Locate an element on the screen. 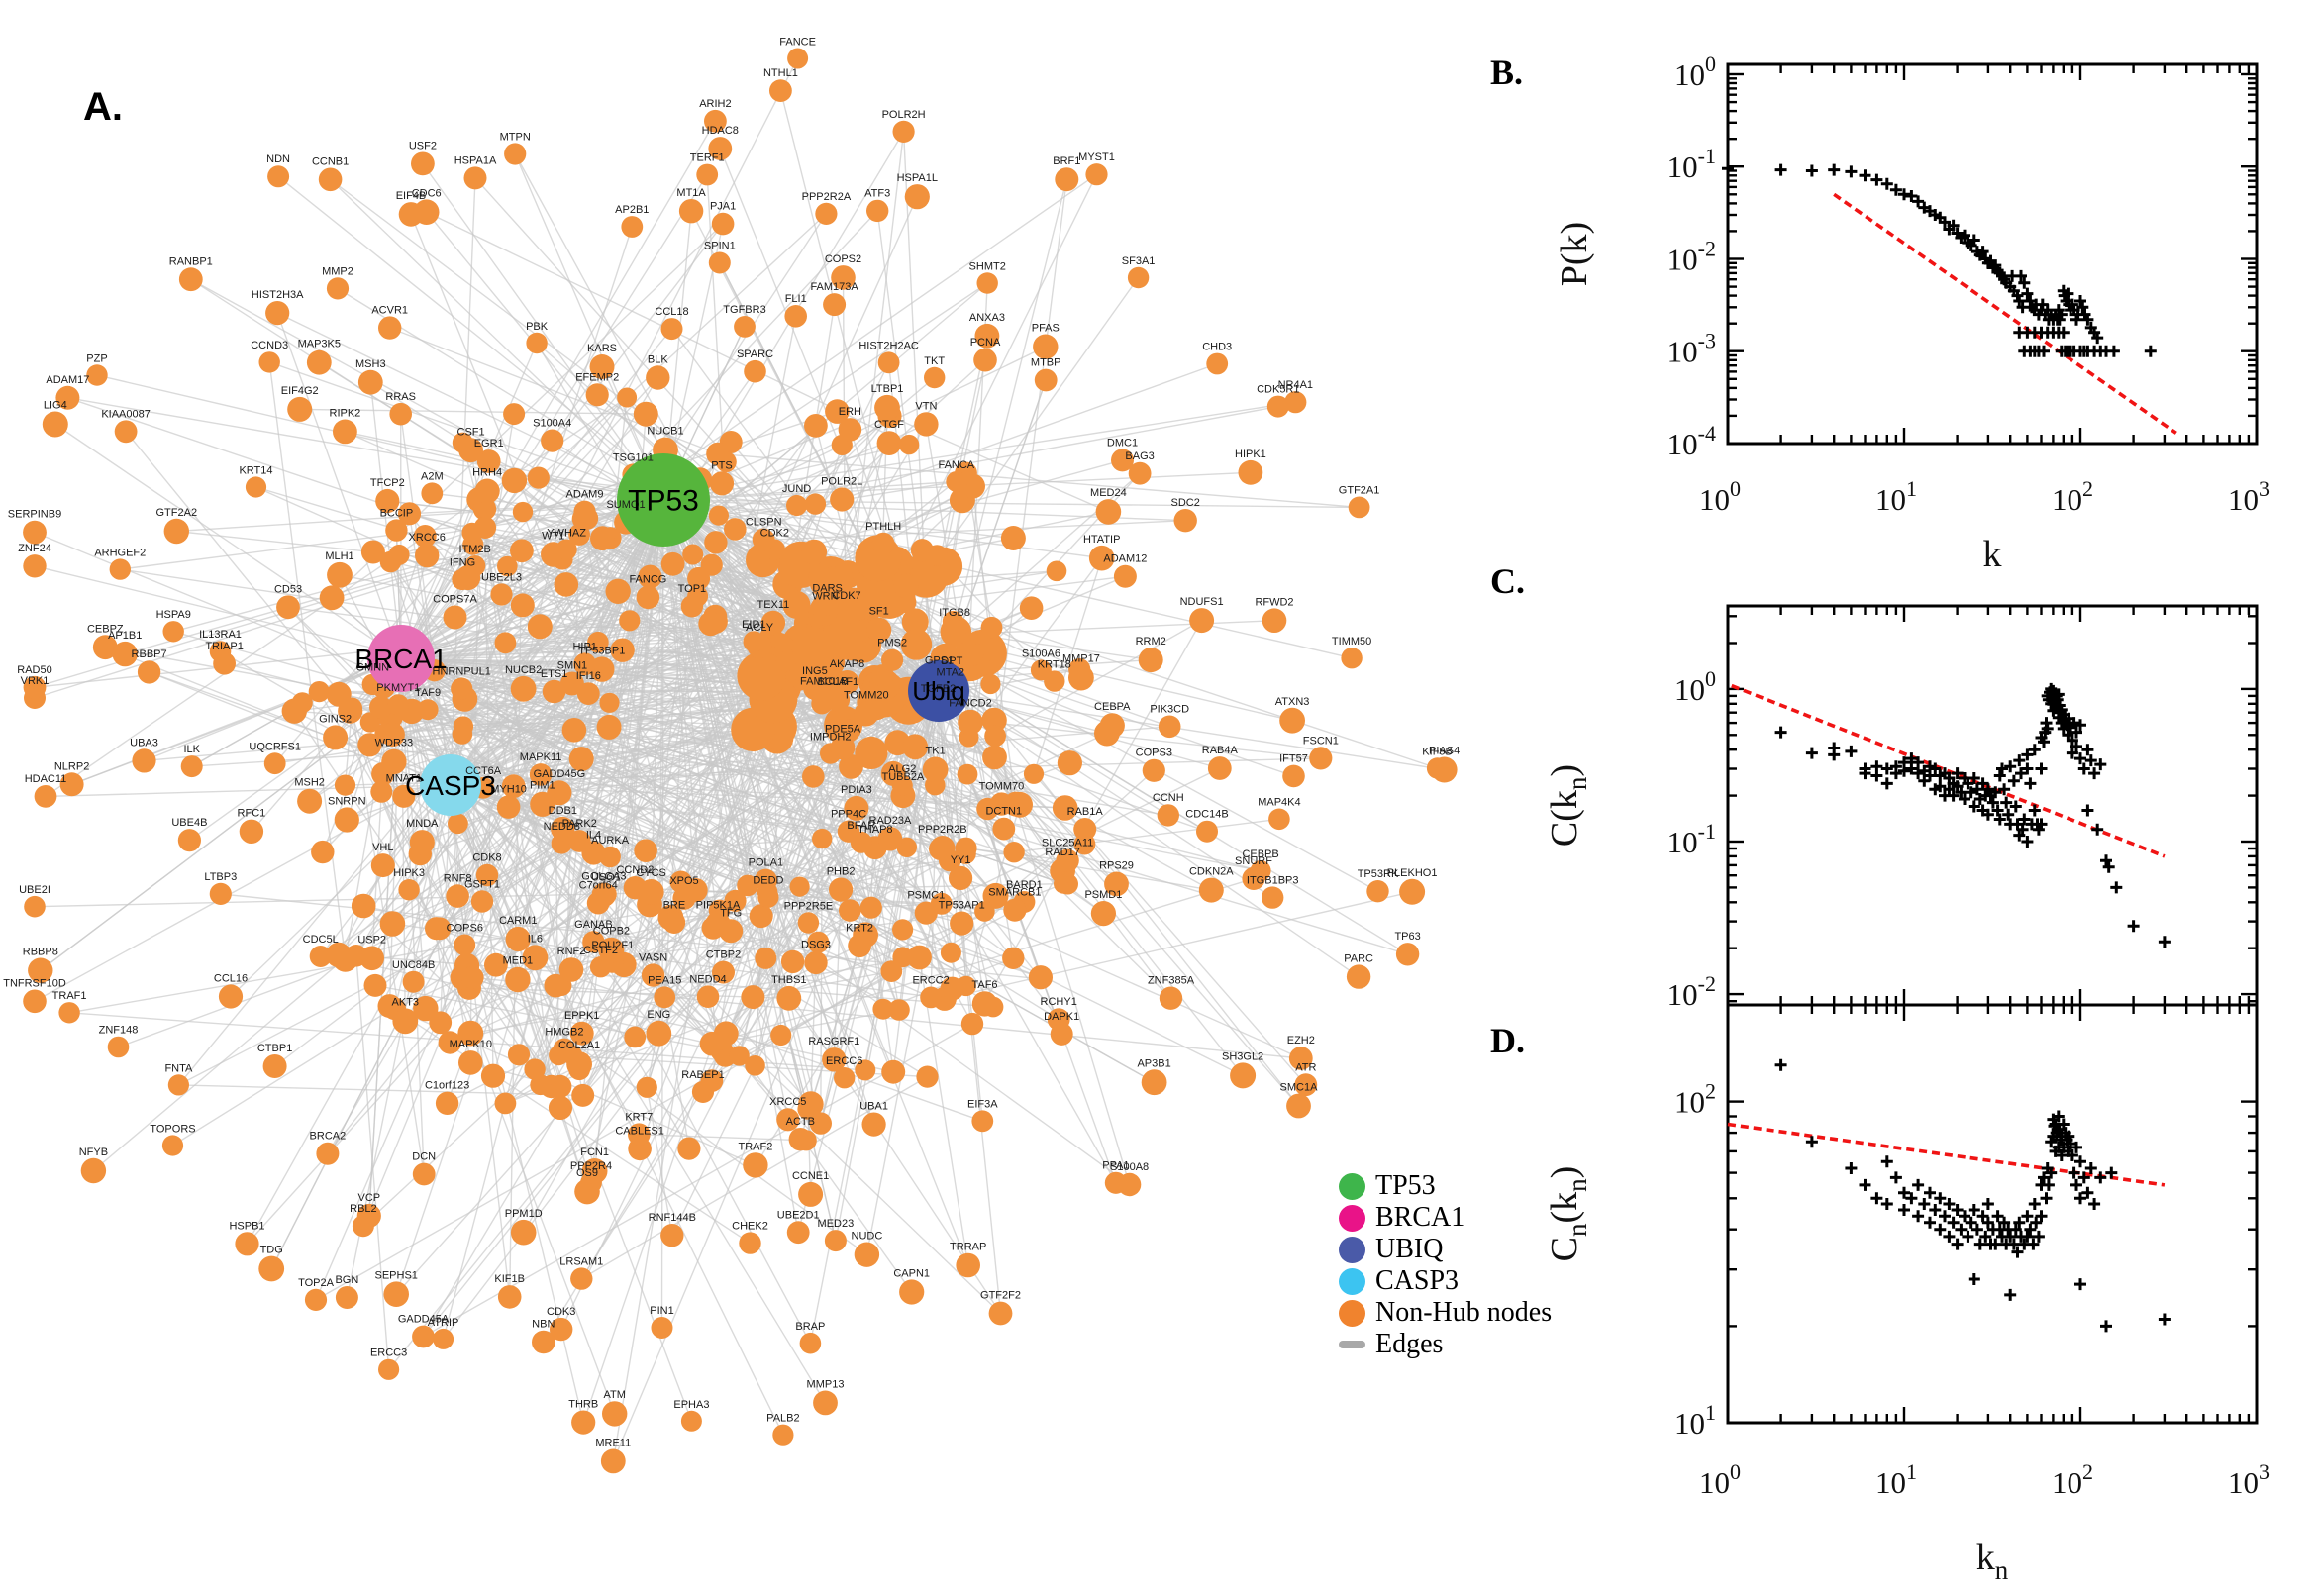 The height and width of the screenshot is (1596, 2323). gene-label: ING5 is located at coordinates (815, 671).